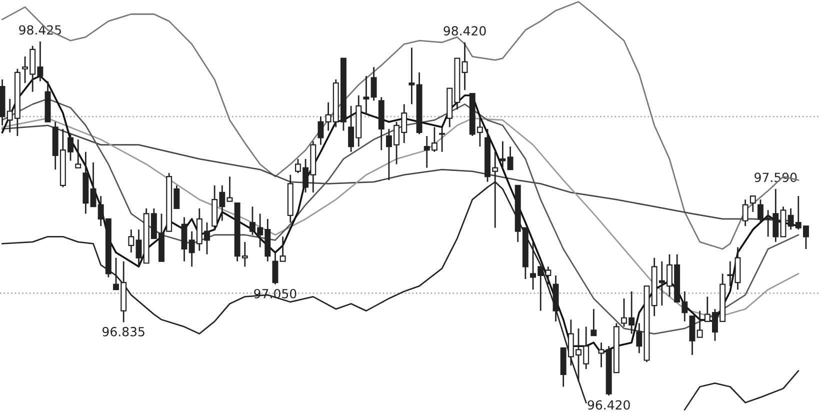 This screenshot has height=415, width=820. What do you see at coordinates (609, 405) in the screenshot?
I see `annotation: 96.420` at bounding box center [609, 405].